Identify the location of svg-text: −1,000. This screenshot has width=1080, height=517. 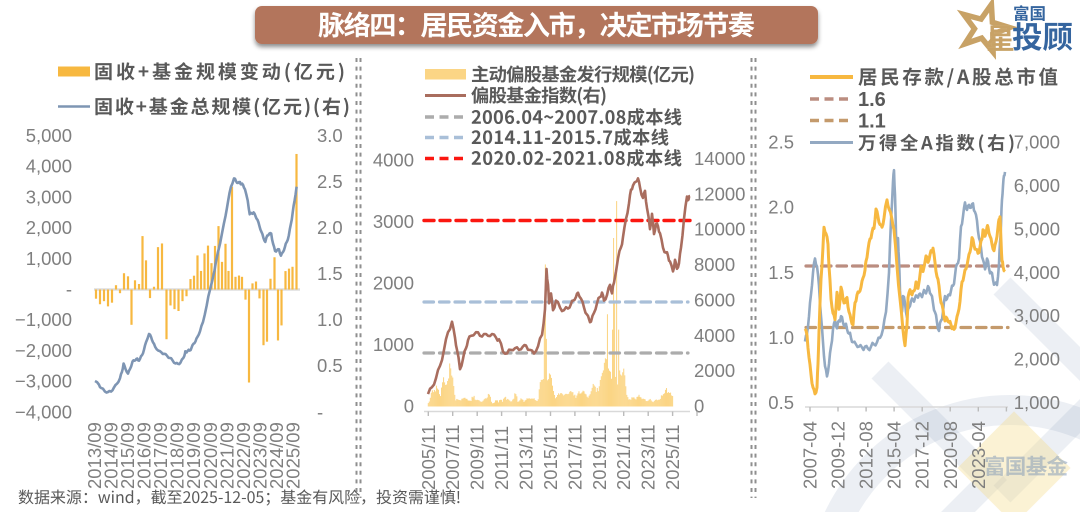
(43, 319).